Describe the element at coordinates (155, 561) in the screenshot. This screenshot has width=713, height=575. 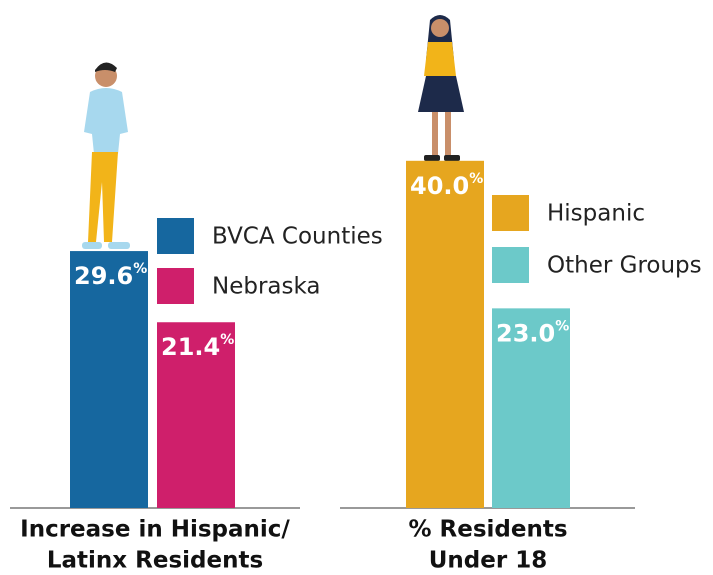
I see `x-axis-label: Latinx Residents` at that location.